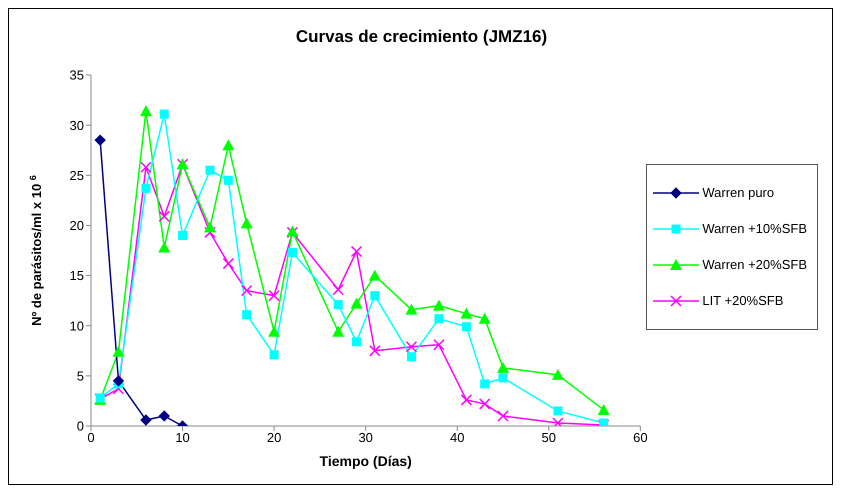  Describe the element at coordinates (421, 37) in the screenshot. I see `chart-title: Curvas de crecimiento (JMZ16)` at that location.